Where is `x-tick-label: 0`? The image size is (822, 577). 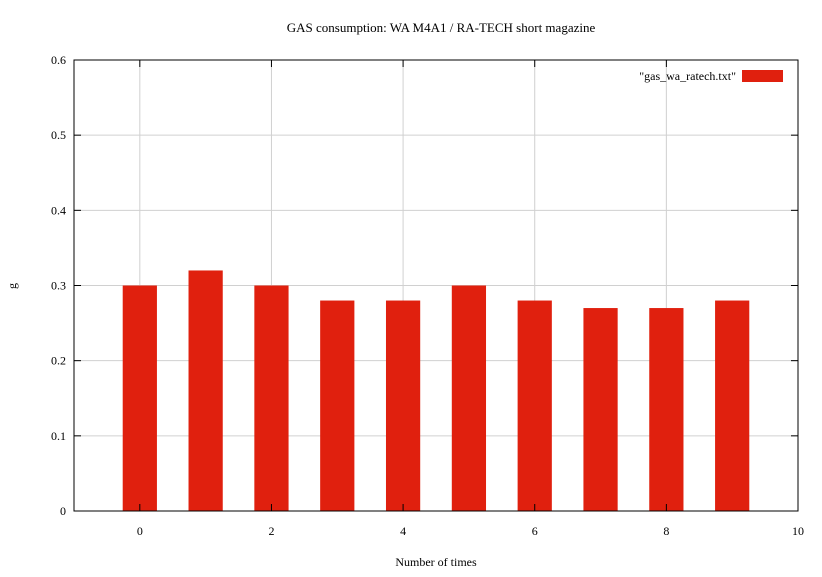
x-tick-label: 0 is located at coordinates (140, 531).